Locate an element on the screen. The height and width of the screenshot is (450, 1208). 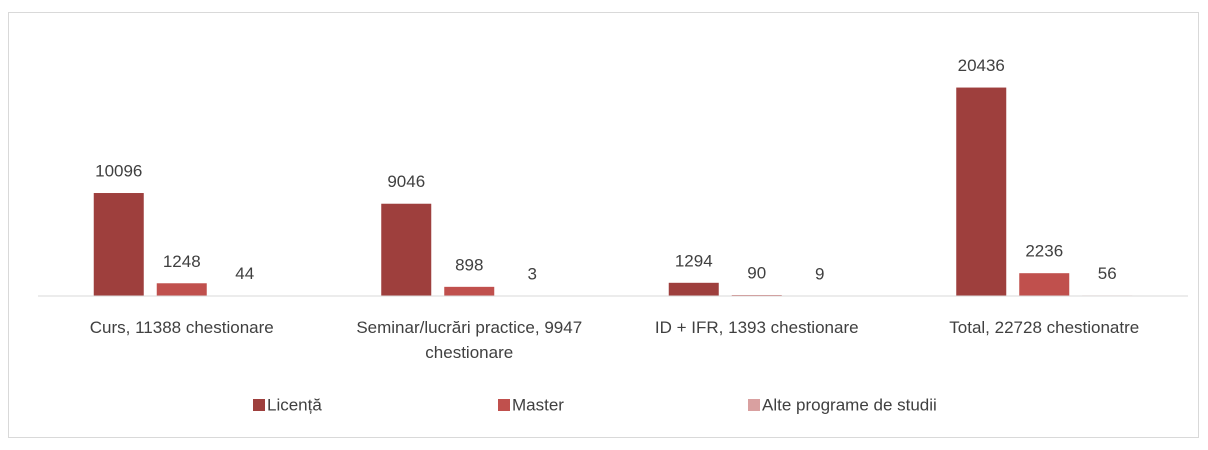
data-label: 1248 is located at coordinates (182, 261).